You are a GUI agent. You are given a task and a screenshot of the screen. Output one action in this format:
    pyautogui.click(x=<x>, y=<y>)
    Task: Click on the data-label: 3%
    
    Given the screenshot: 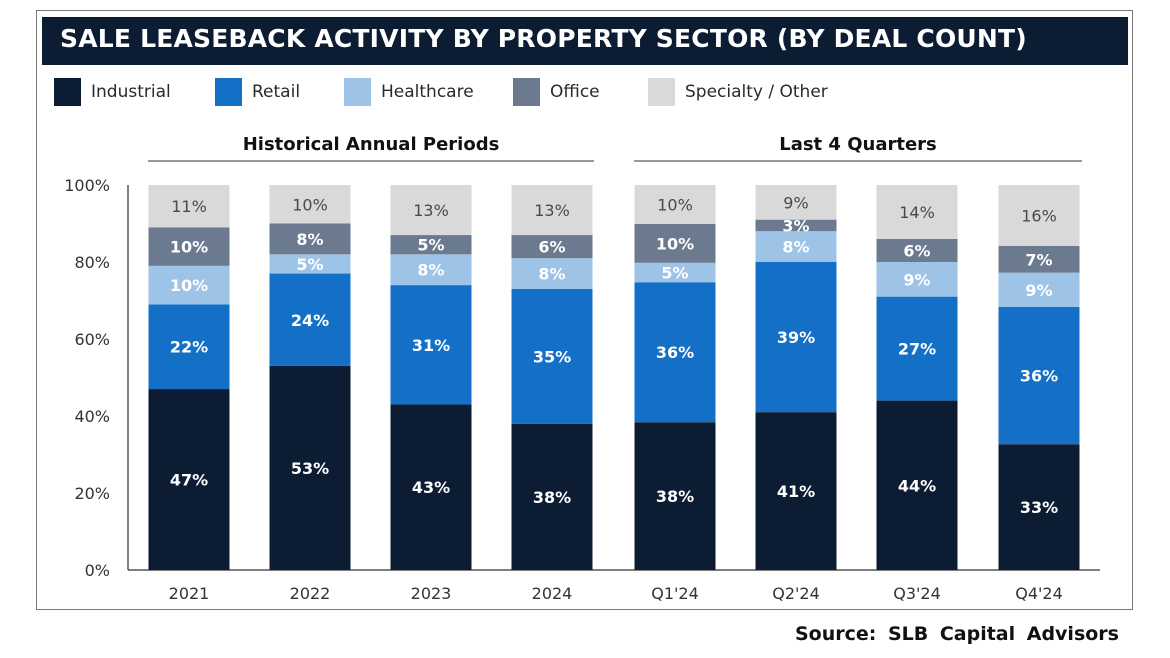 What is the action you would take?
    pyautogui.click(x=795, y=225)
    